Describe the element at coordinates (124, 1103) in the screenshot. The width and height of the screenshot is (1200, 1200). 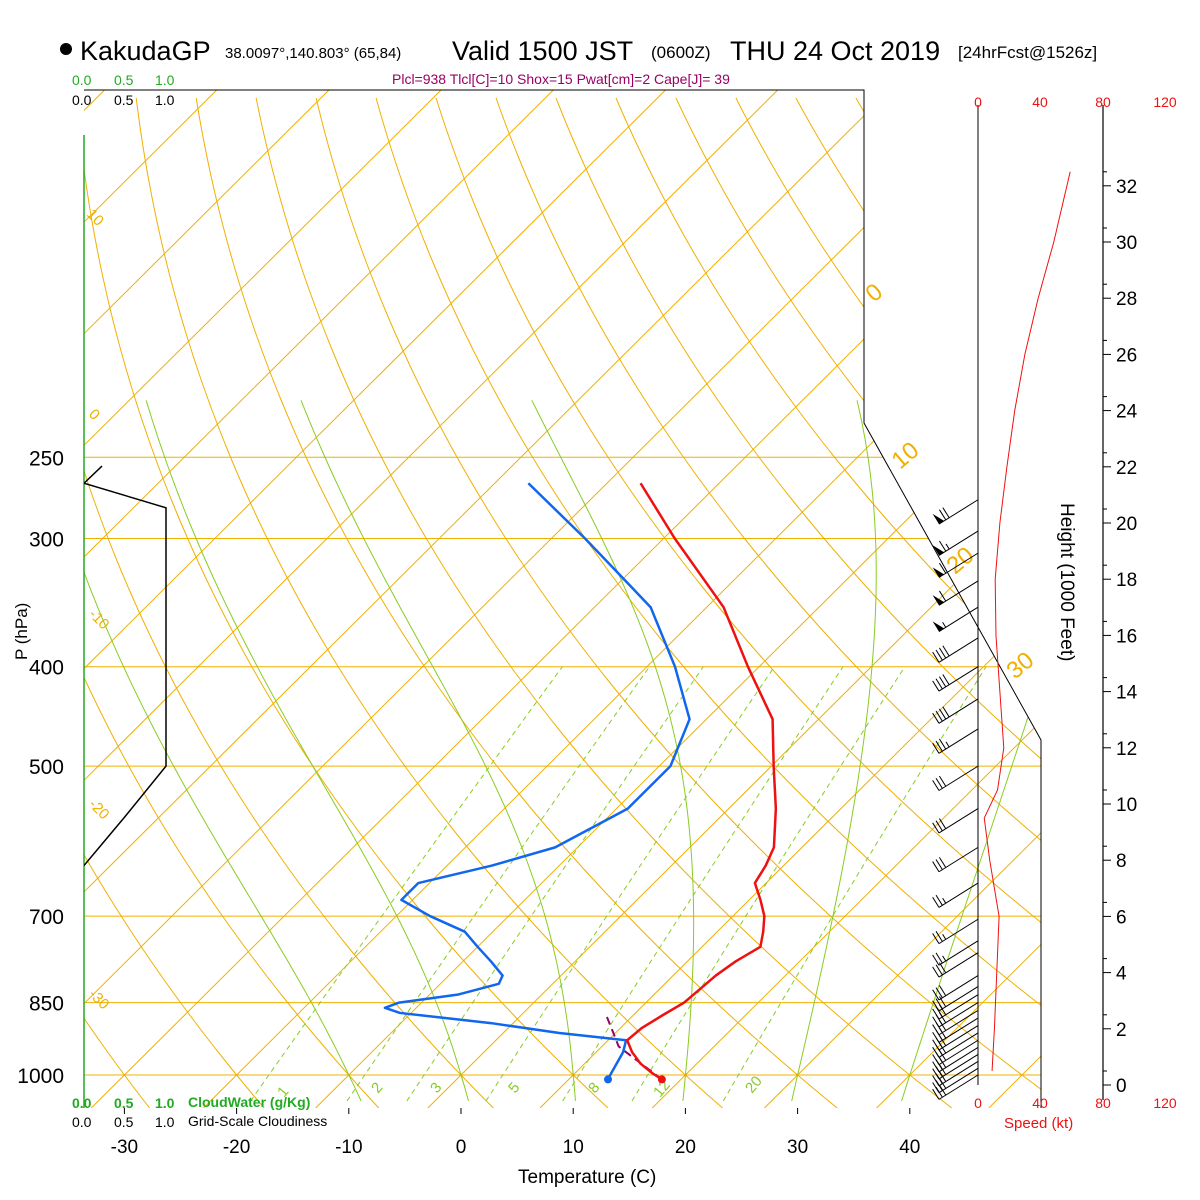
I see `bottom-cloudwater-tick: 0.5` at that location.